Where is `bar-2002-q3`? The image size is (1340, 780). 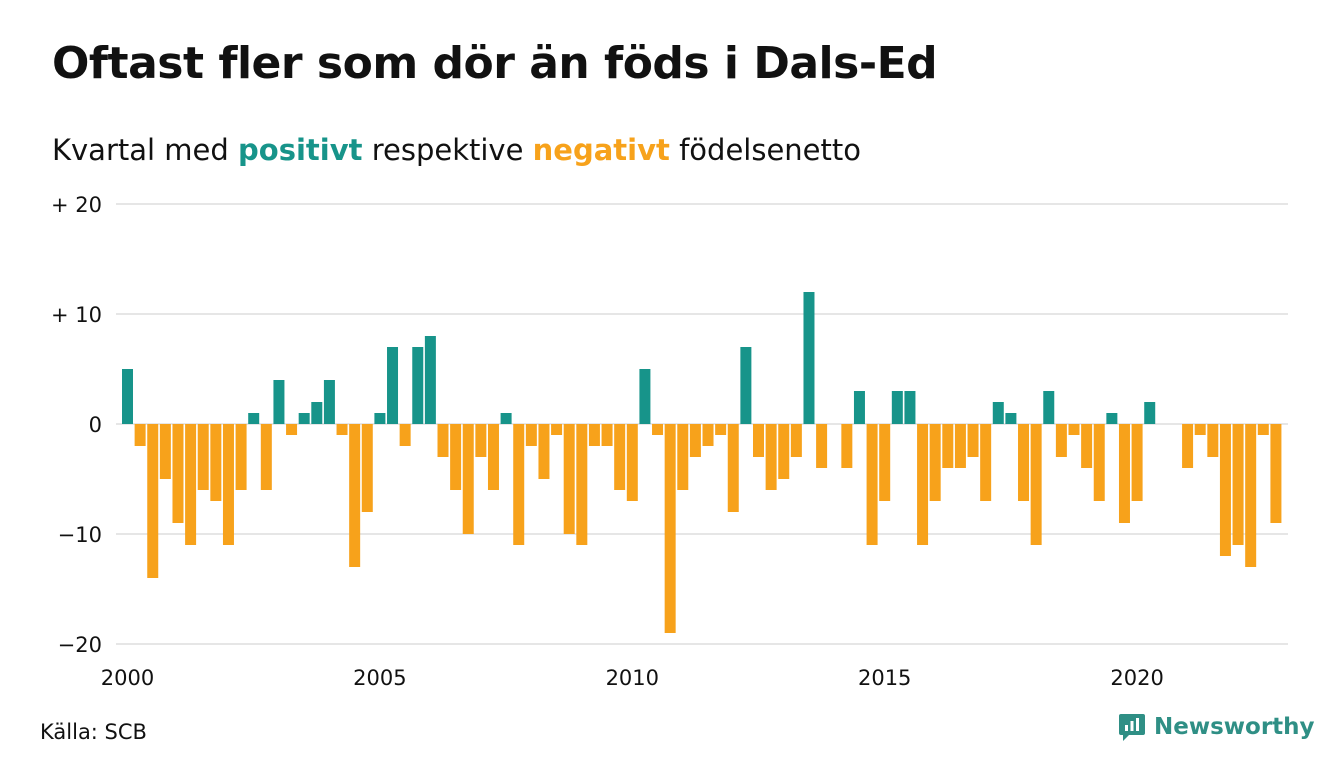
bar-2002-q3 is located at coordinates (254, 418).